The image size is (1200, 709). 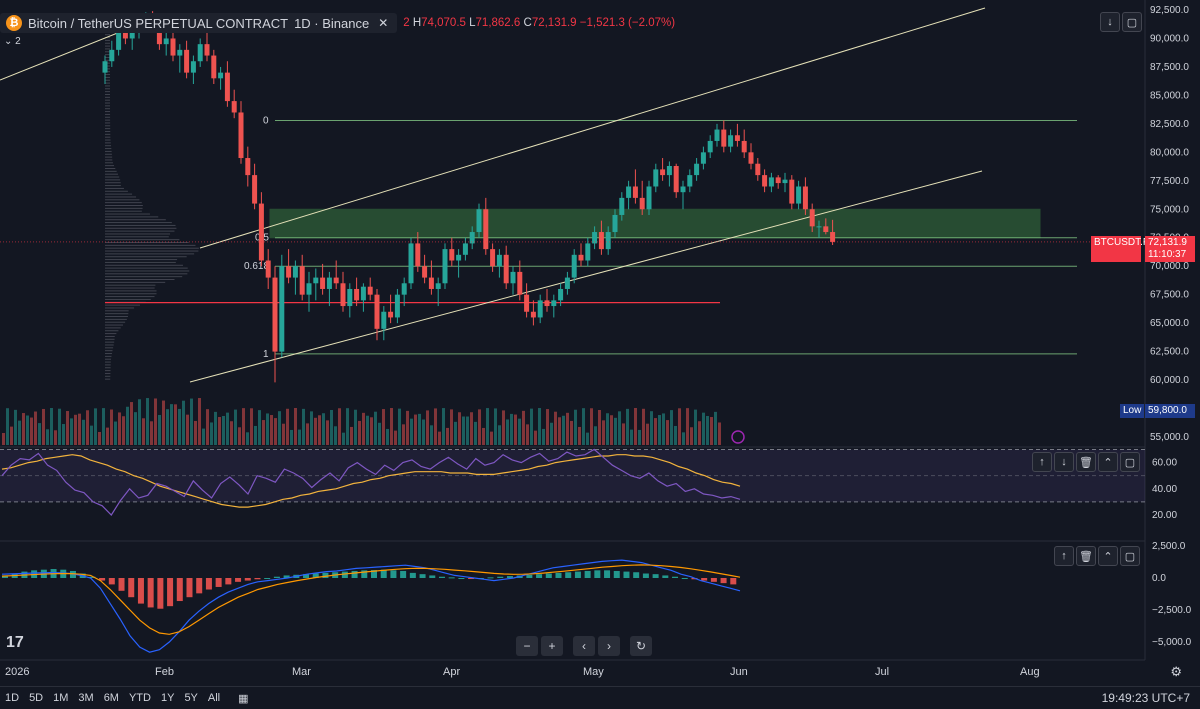 What do you see at coordinates (1130, 556) in the screenshot?
I see `maximize-macd-icon: ▢` at bounding box center [1130, 556].